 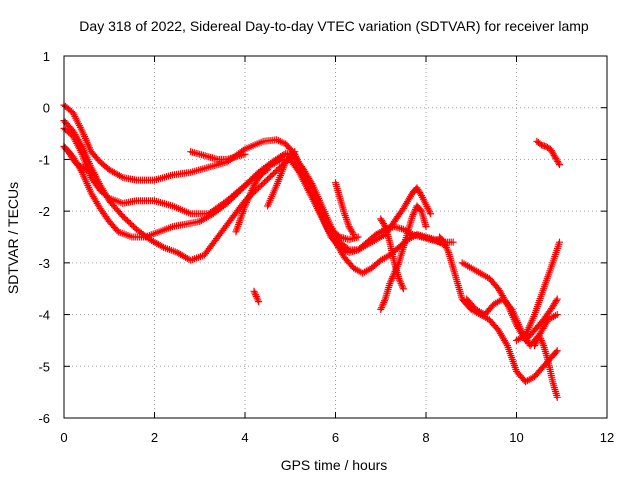 What do you see at coordinates (46, 56) in the screenshot?
I see `y-tick-label: 1` at bounding box center [46, 56].